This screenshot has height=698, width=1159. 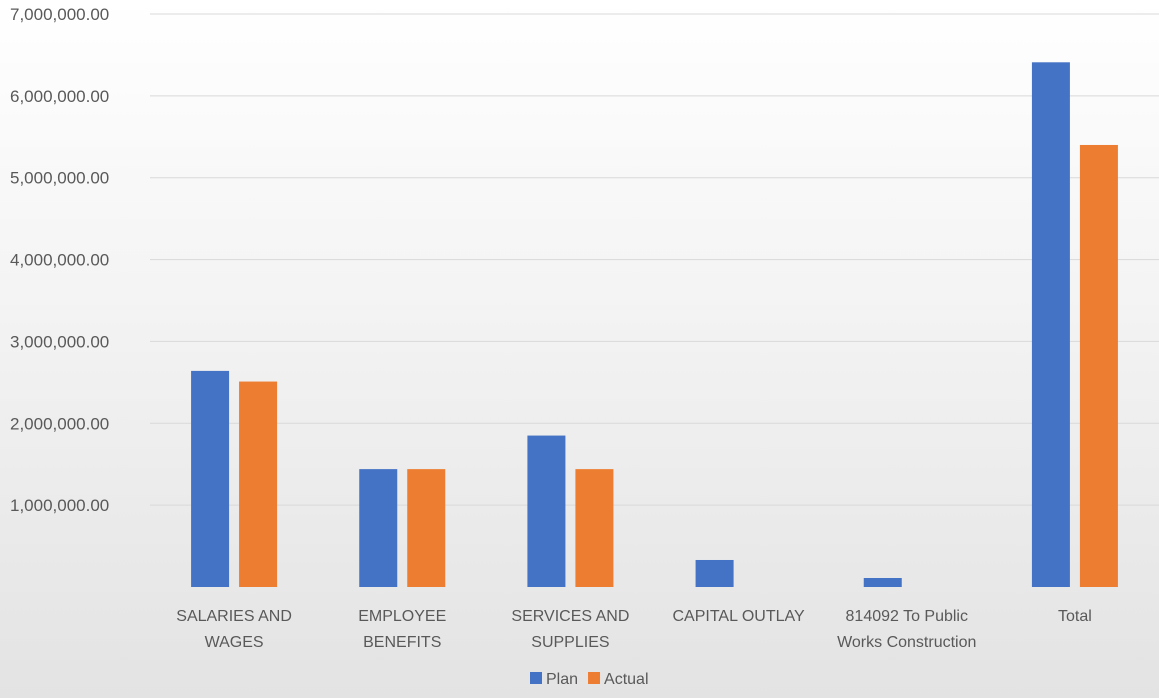 I want to click on x-category-label: SUPPLIES, so click(x=570, y=642).